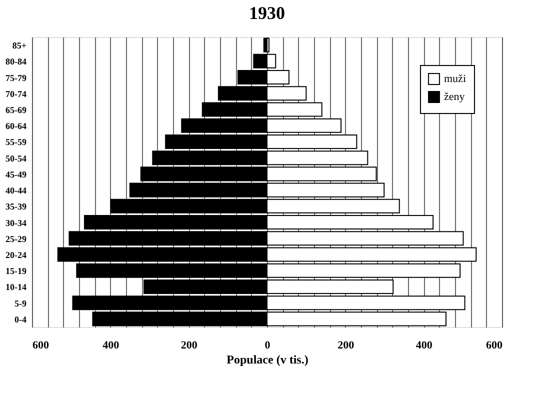 Image resolution: width=545 pixels, height=401 pixels. I want to click on chart-title: 1930, so click(267, 13).